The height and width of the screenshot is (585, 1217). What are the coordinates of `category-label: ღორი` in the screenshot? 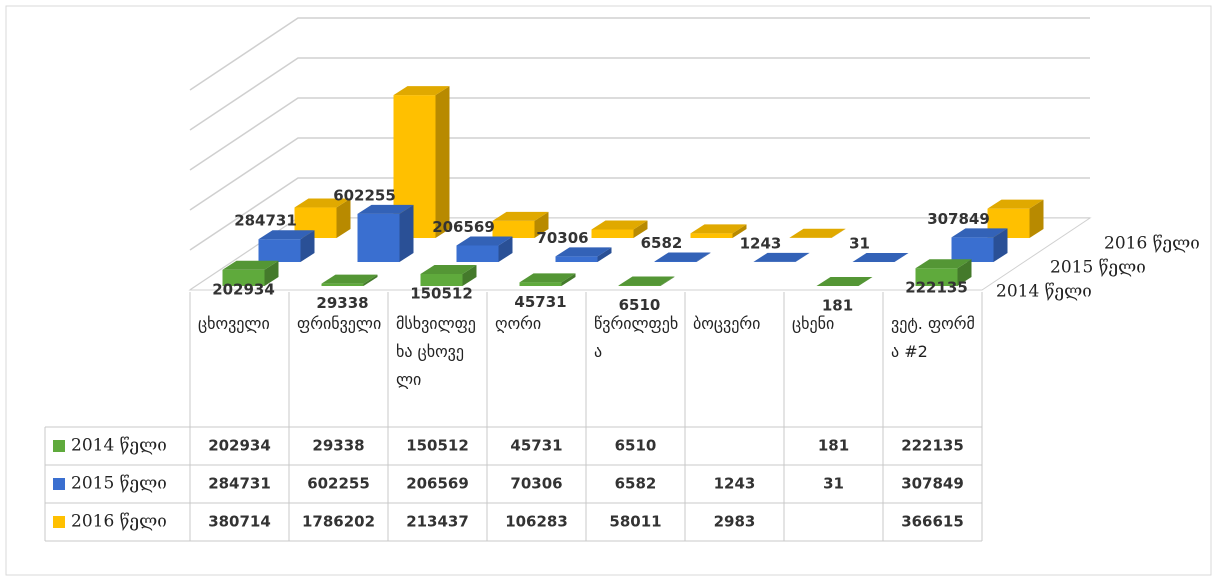 It's located at (518, 323).